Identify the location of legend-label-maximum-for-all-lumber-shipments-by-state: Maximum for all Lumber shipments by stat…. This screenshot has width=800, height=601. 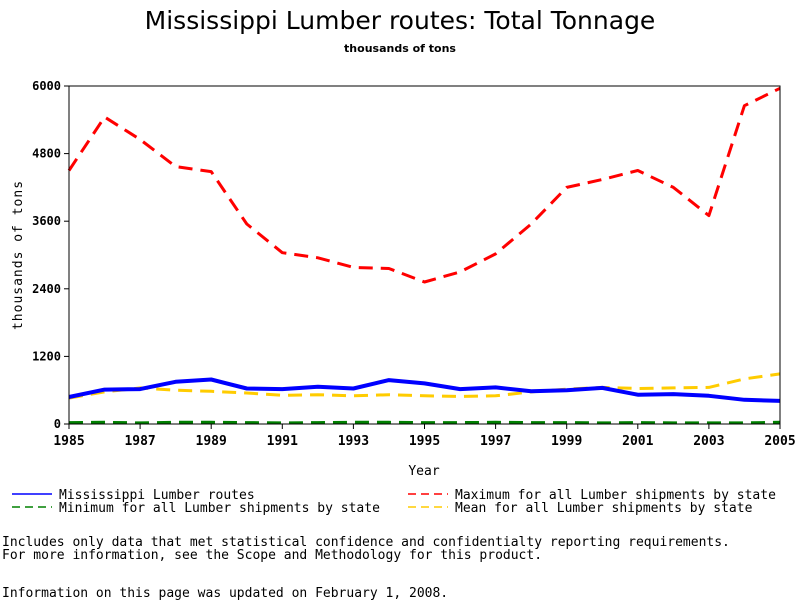
(615, 495).